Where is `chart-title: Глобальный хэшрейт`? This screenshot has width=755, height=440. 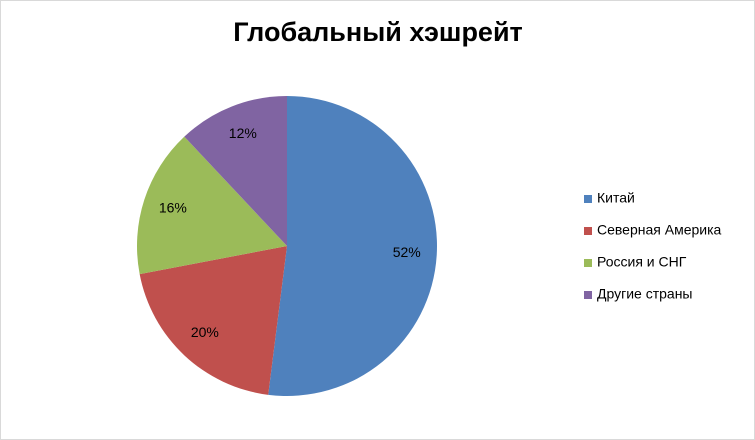 chart-title: Глобальный хэшрейт is located at coordinates (378, 32).